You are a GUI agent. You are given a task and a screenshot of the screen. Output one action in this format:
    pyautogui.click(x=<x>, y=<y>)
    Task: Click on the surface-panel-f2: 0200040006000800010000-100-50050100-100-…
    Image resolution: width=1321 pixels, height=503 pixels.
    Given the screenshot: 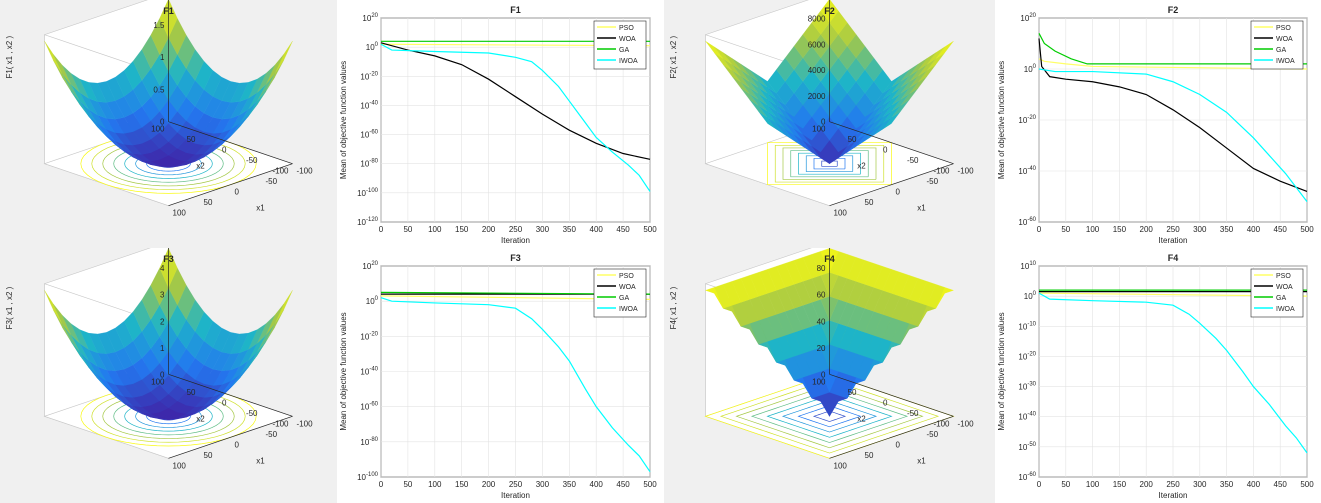 What is the action you would take?
    pyautogui.click(x=829, y=124)
    